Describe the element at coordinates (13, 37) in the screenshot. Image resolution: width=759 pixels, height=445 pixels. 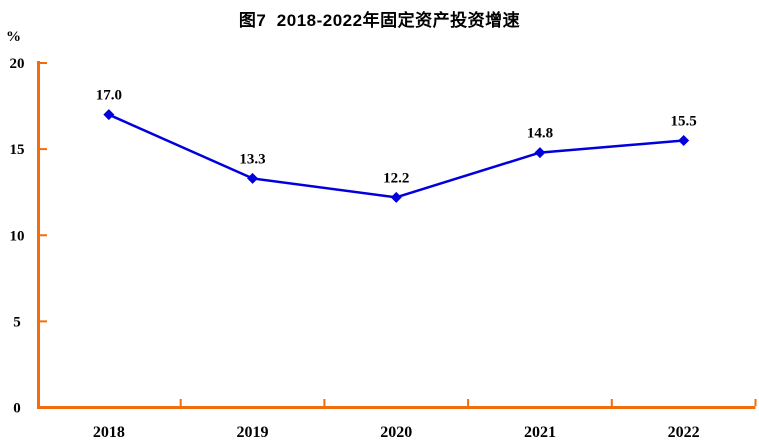
I see `y-axis-unit-label: %` at that location.